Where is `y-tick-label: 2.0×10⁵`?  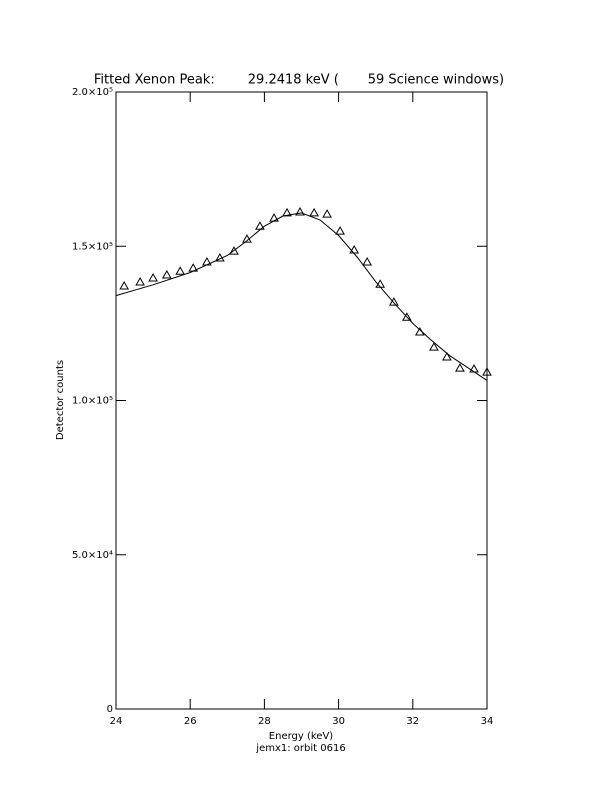
y-tick-label: 2.0×10⁵ is located at coordinates (92, 92).